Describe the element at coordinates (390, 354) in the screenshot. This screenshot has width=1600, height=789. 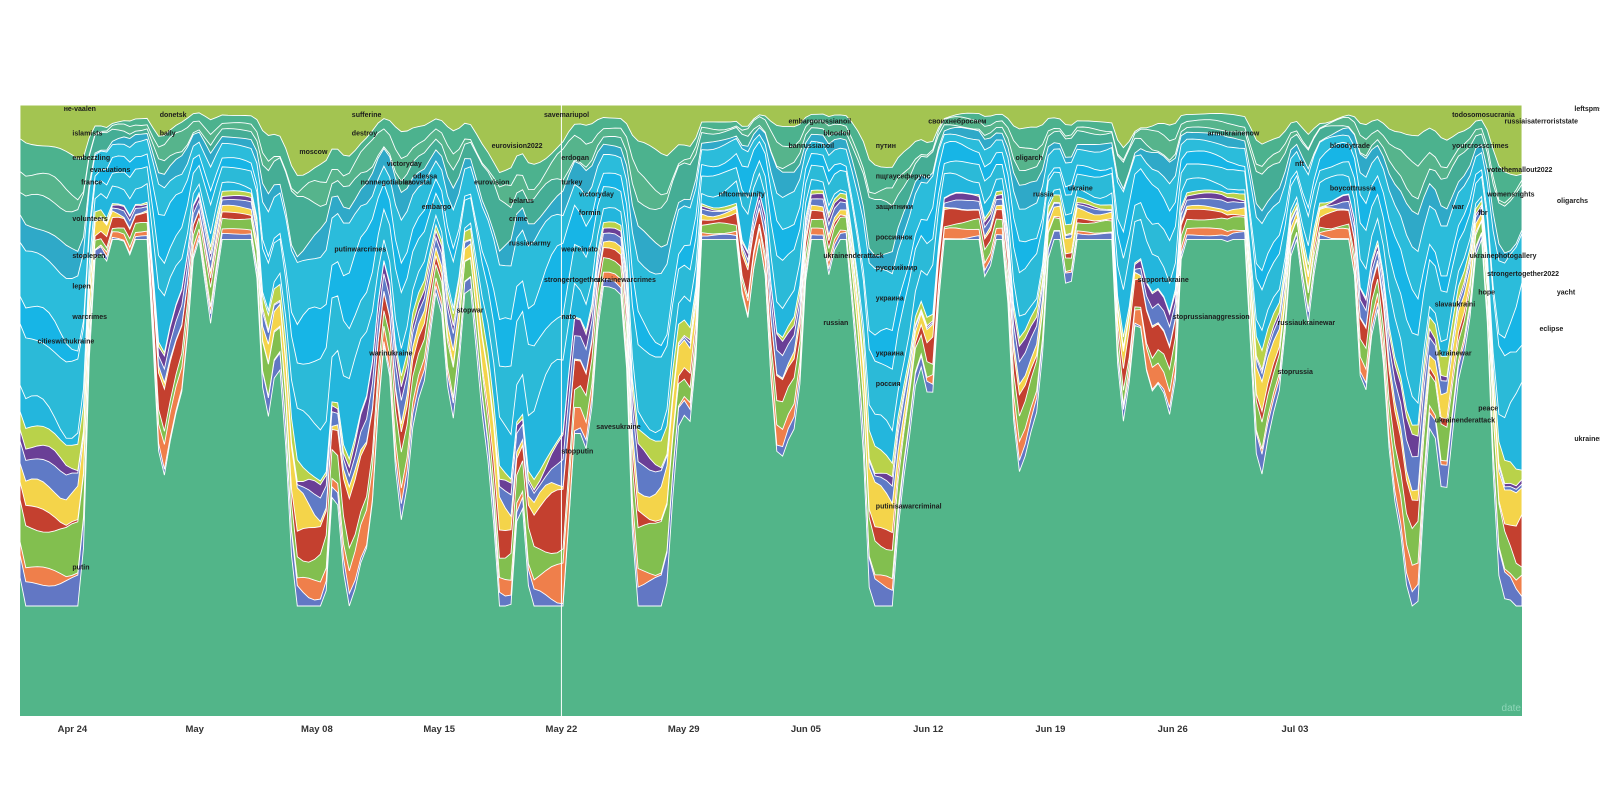
I see `stream-label: warinukraine` at that location.